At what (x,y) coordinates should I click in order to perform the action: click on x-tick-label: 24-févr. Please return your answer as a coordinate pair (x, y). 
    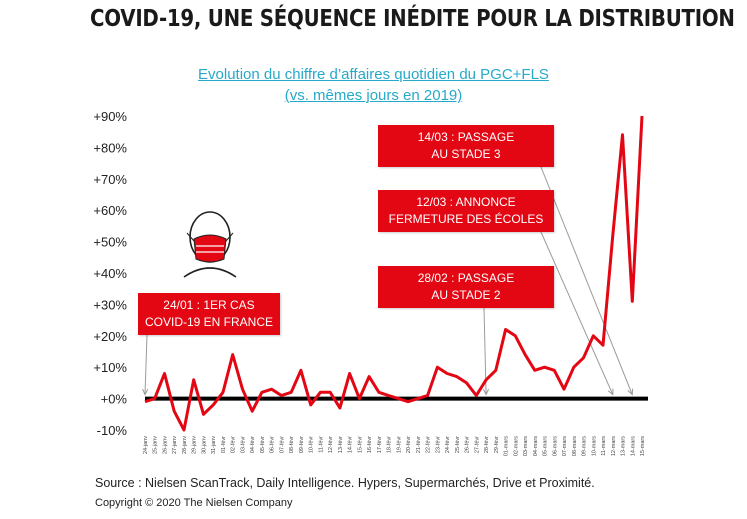
    Looking at the image, I should click on (448, 444).